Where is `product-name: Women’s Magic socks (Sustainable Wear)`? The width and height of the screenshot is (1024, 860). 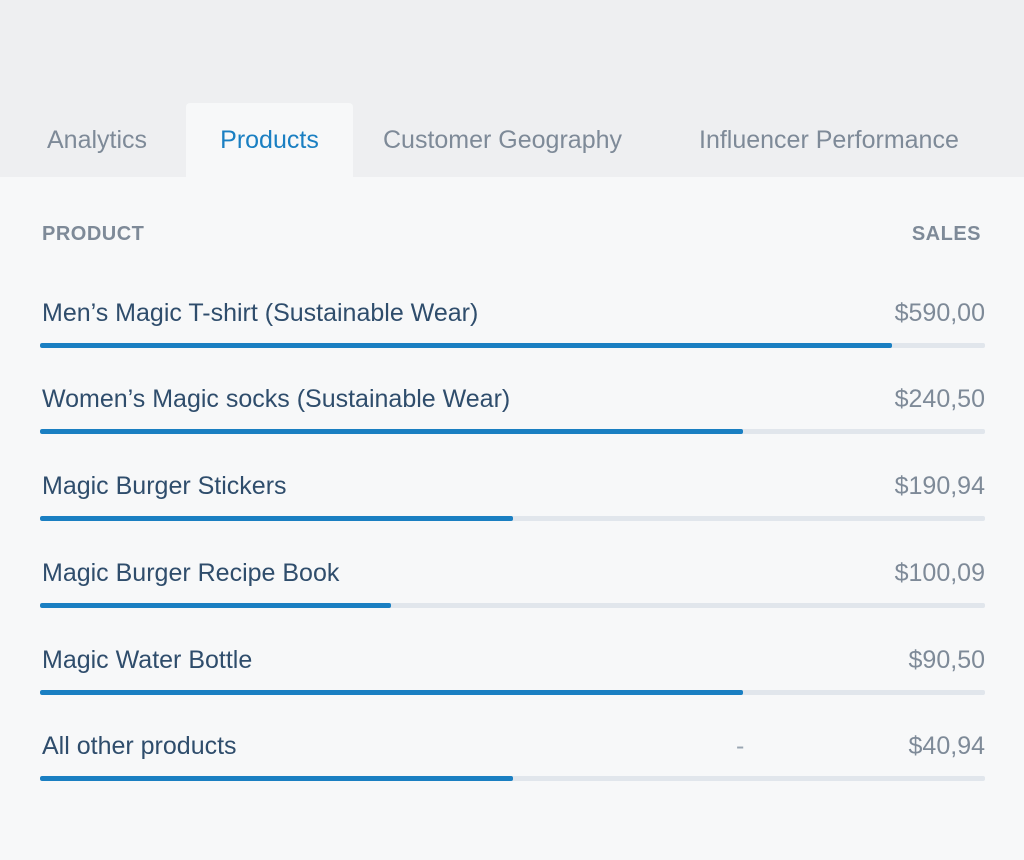 product-name: Women’s Magic socks (Sustainable Wear) is located at coordinates (276, 399).